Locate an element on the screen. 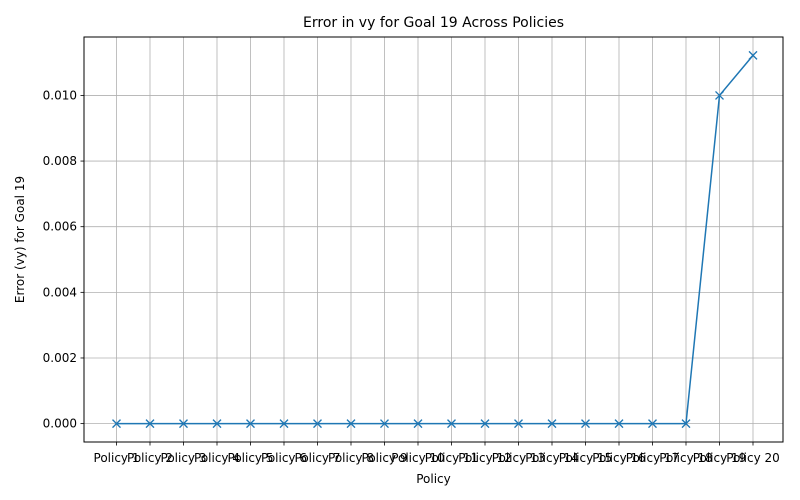 Image resolution: width=800 pixels, height=500 pixels. y-tick-label: 0.002 is located at coordinates (60, 358).